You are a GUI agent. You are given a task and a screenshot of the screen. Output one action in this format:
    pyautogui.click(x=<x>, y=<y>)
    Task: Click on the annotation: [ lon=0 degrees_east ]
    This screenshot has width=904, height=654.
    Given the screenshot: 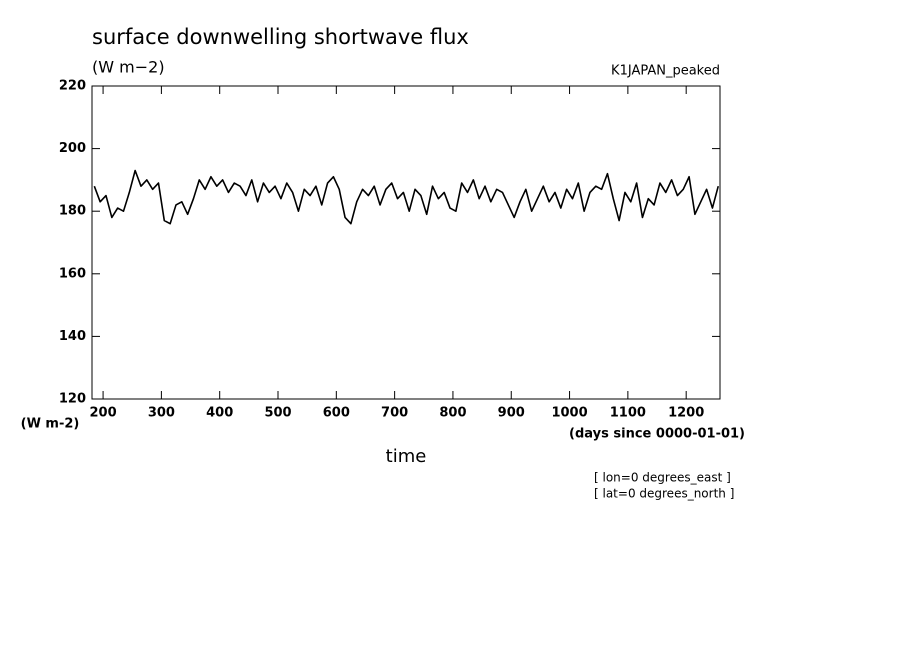 What is the action you would take?
    pyautogui.click(x=662, y=478)
    